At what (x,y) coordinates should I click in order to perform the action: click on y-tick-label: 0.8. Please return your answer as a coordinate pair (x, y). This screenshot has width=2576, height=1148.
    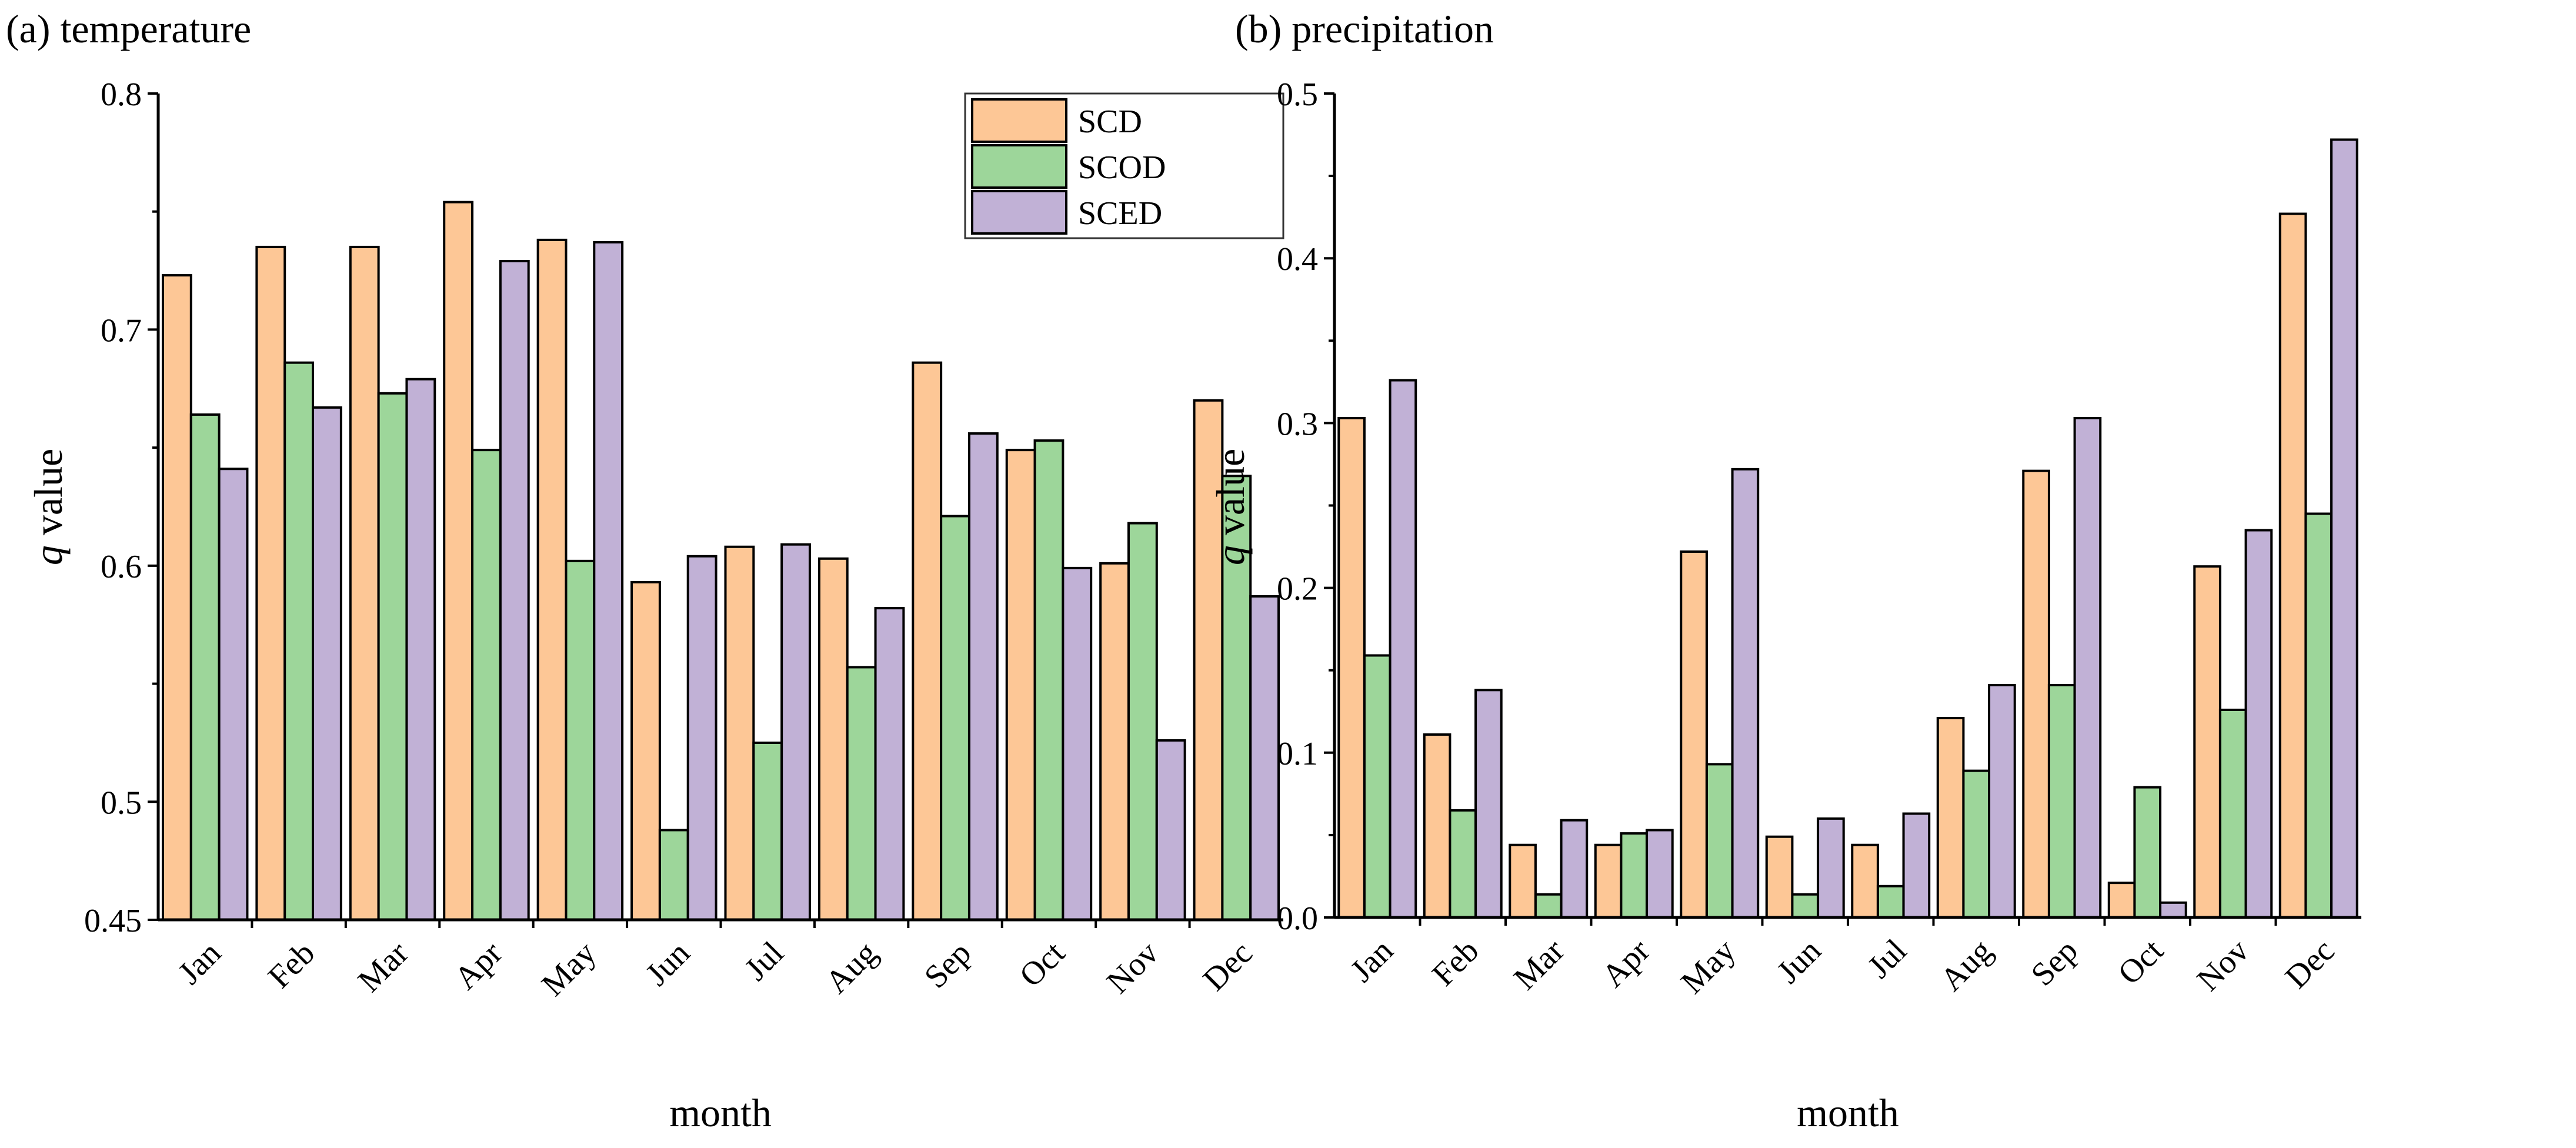
    Looking at the image, I should click on (121, 94).